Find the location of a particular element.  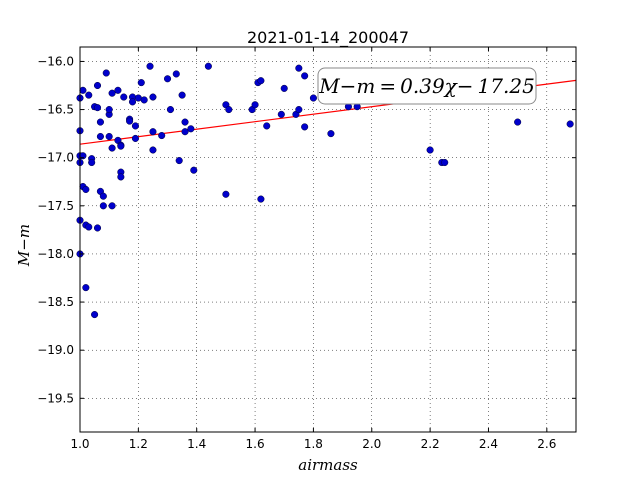

annotation-box is located at coordinates (427, 86).